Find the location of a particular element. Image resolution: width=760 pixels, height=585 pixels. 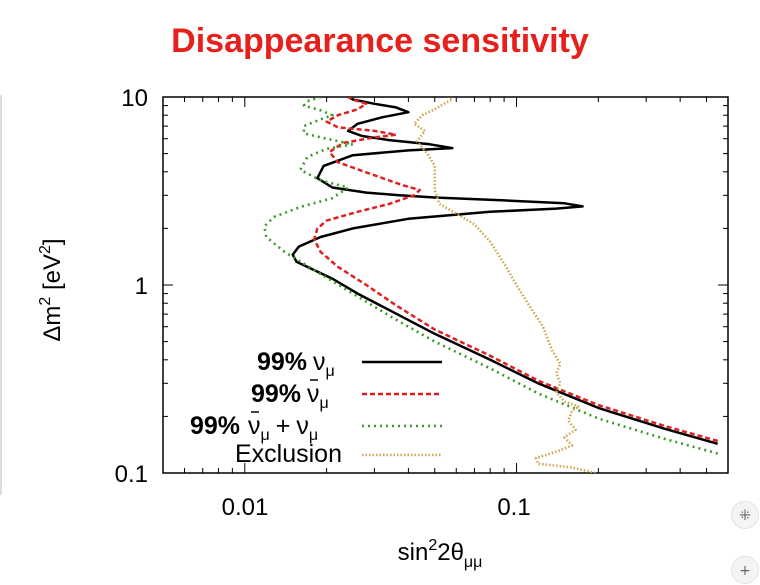

collapse-icon: ⁜ is located at coordinates (745, 515).